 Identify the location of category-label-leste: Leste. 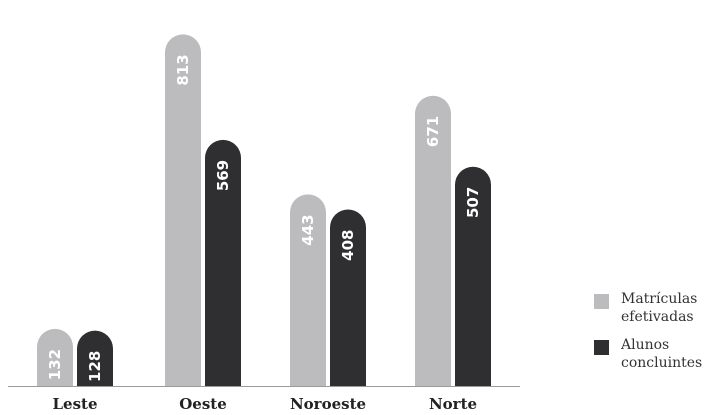
(74, 404).